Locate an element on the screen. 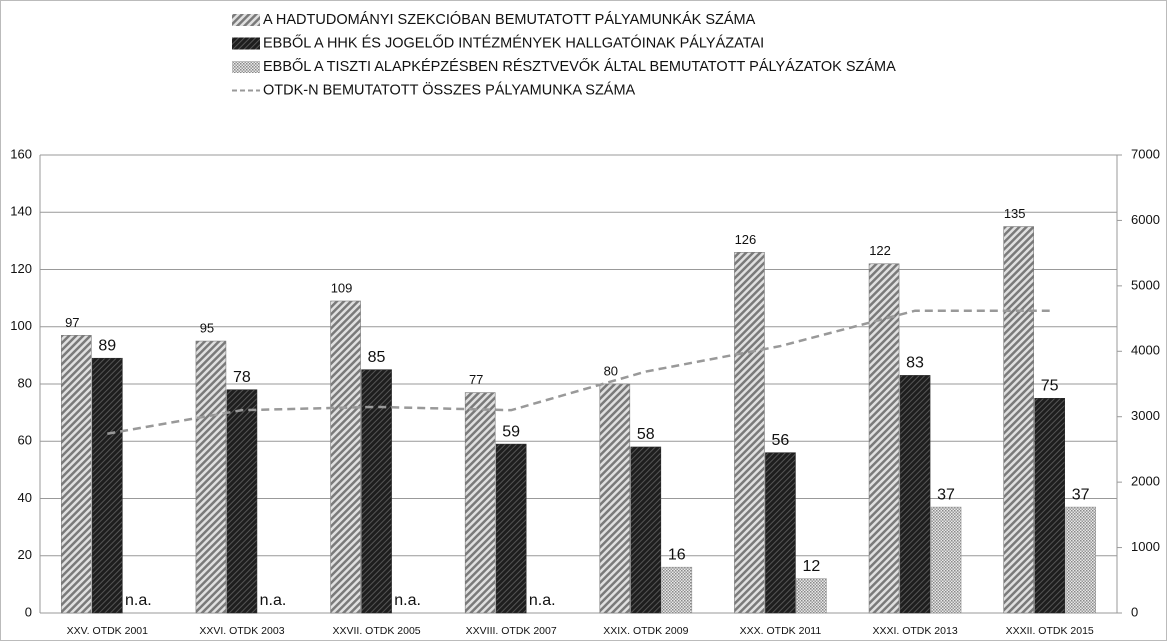 This screenshot has height=641, width=1167. y-tick-label: 100 is located at coordinates (21, 325).